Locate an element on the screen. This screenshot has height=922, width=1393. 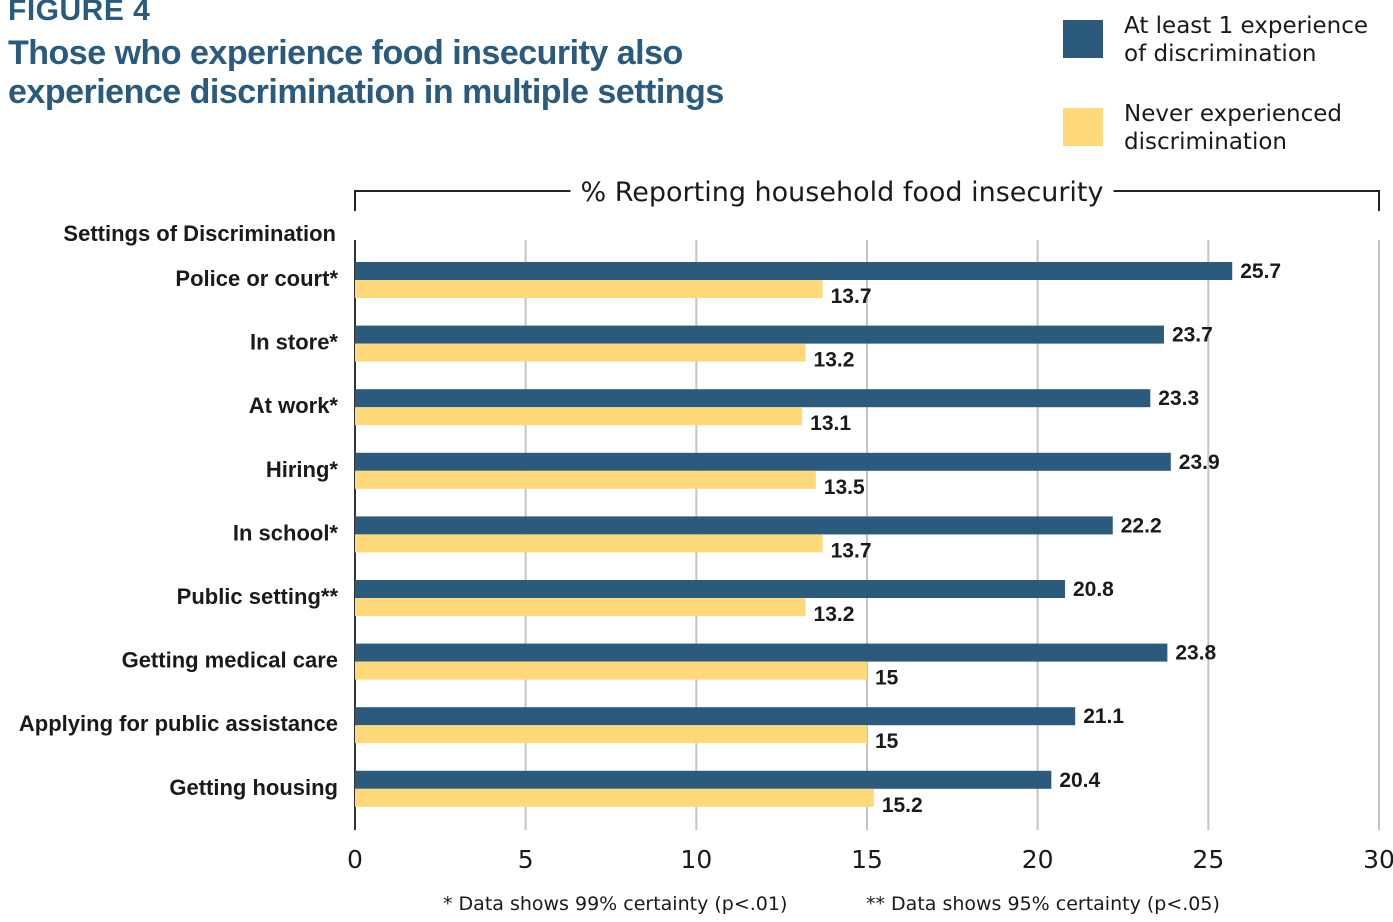
x-axis-title: % Reporting household food insecurity is located at coordinates (841, 192).